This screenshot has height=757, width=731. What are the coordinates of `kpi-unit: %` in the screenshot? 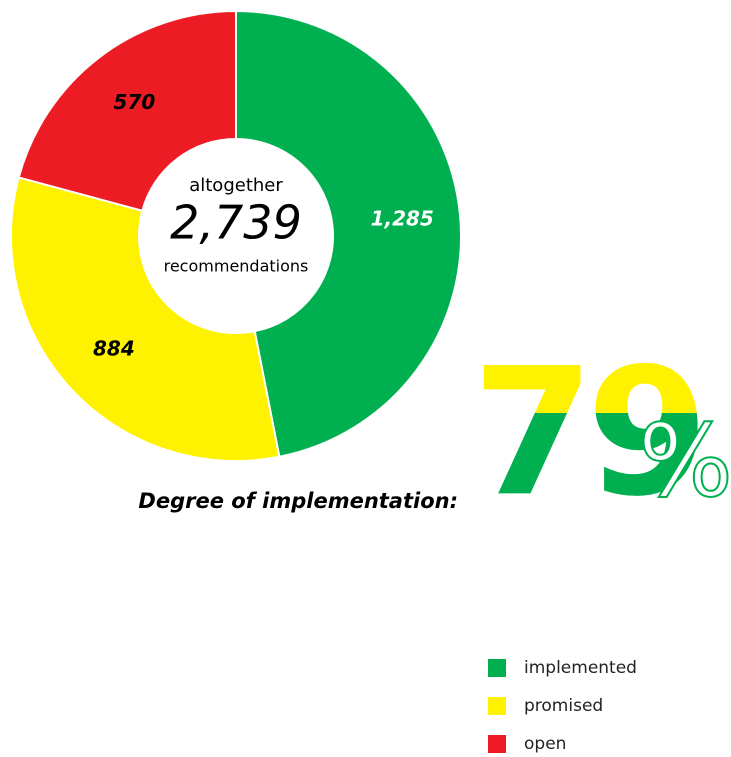 It's located at (684, 460).